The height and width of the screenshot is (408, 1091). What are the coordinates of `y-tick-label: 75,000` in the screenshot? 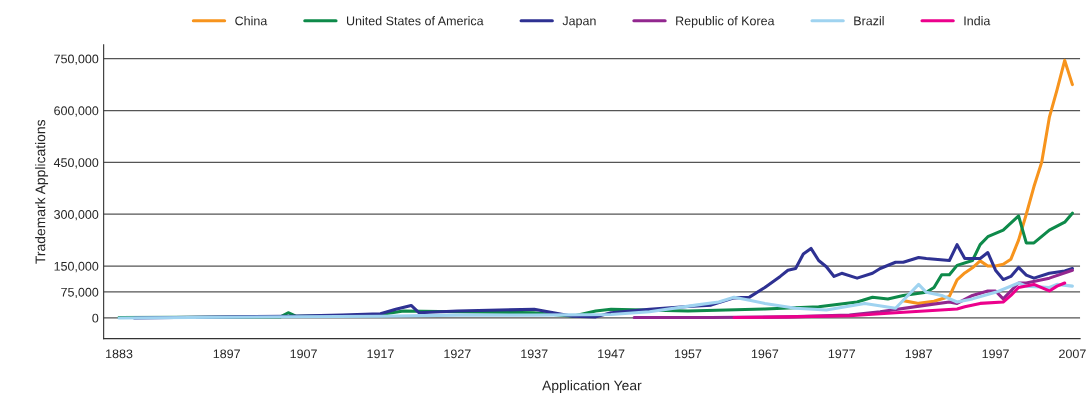 It's located at (80, 293).